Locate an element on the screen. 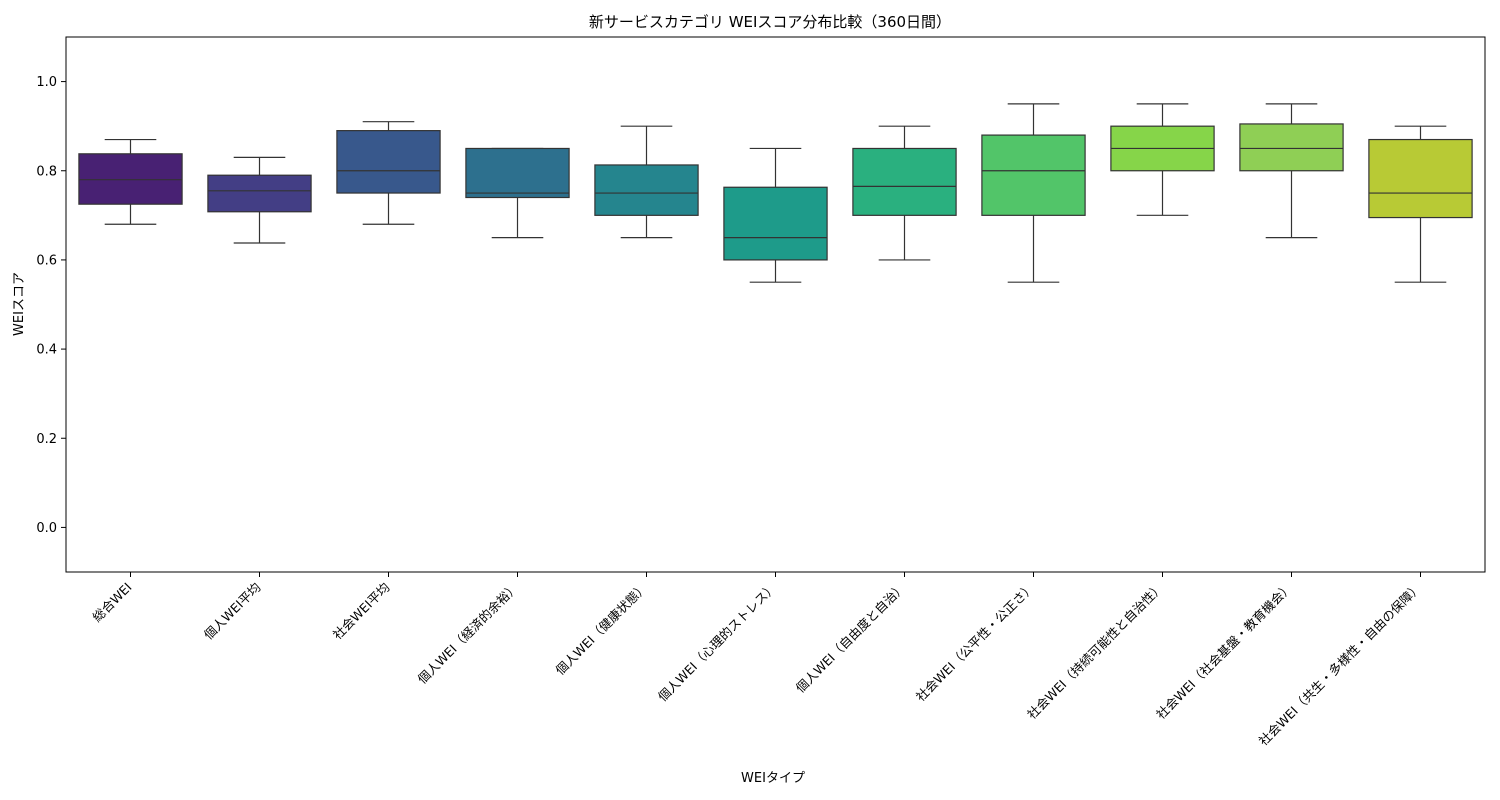  x-tick-label: 社会WEI平均 is located at coordinates (361, 611).